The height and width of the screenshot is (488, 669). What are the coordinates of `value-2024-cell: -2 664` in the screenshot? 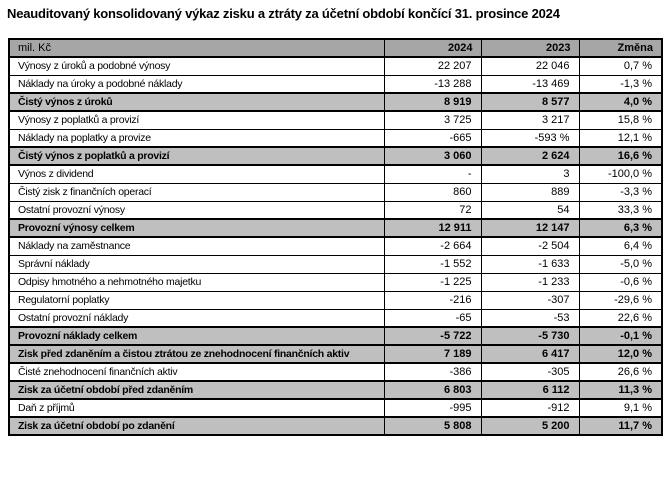 It's located at (432, 246).